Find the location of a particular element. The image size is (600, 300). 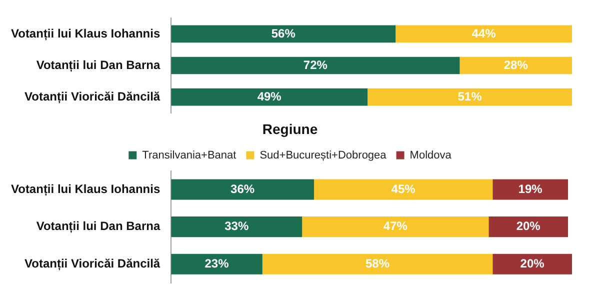

data-label: 23% is located at coordinates (217, 263).